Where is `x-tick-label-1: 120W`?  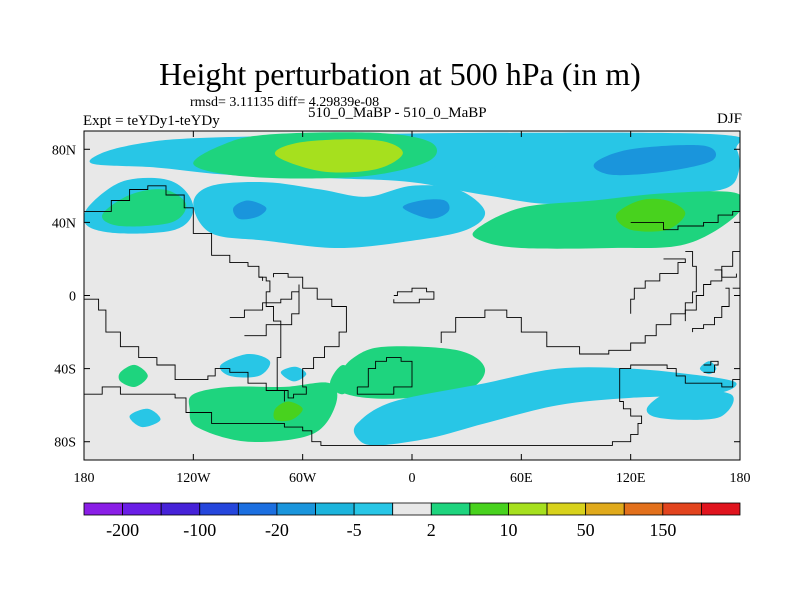
x-tick-label-1: 120W is located at coordinates (193, 478).